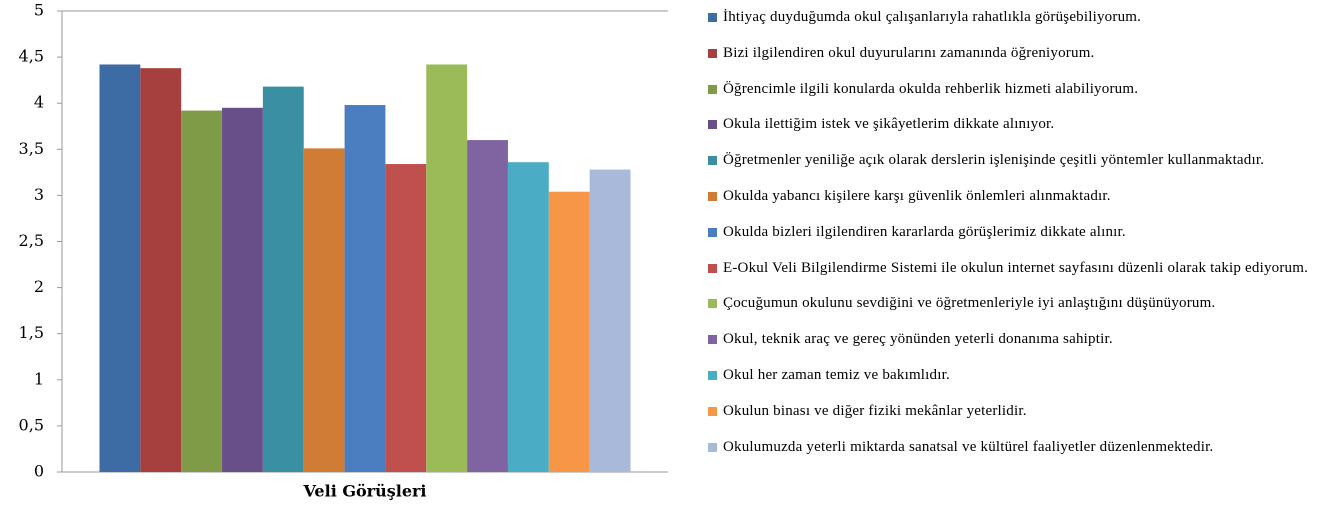 The image size is (1327, 508). What do you see at coordinates (31, 332) in the screenshot?
I see `y-tick-label: 1,5` at bounding box center [31, 332].